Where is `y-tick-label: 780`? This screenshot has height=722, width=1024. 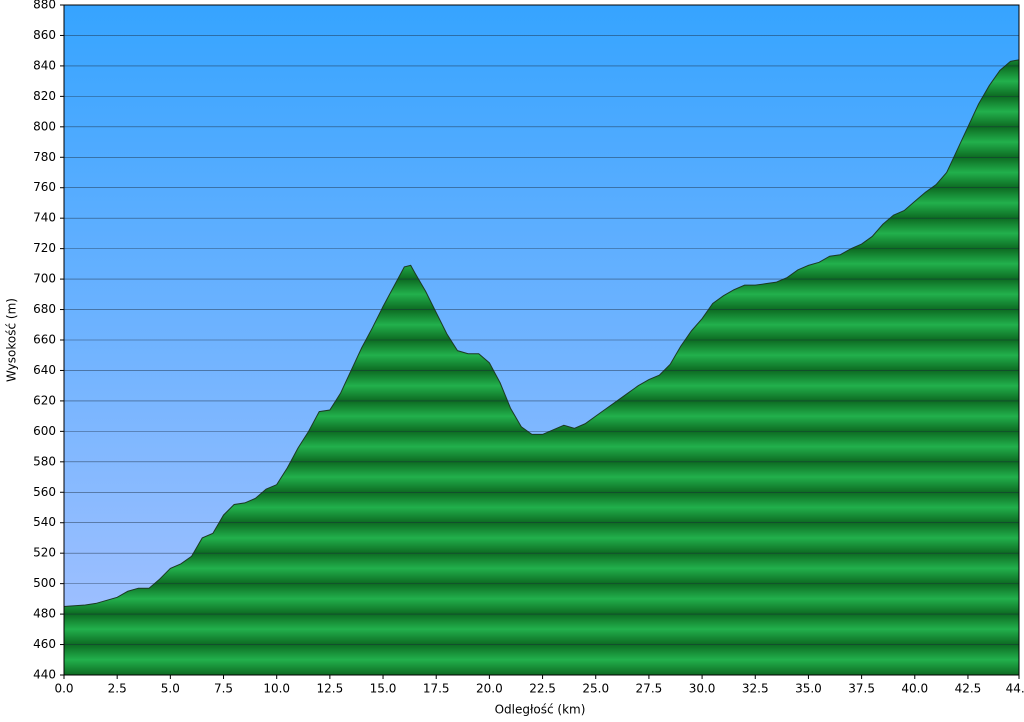 y-tick-label: 780 is located at coordinates (44, 157).